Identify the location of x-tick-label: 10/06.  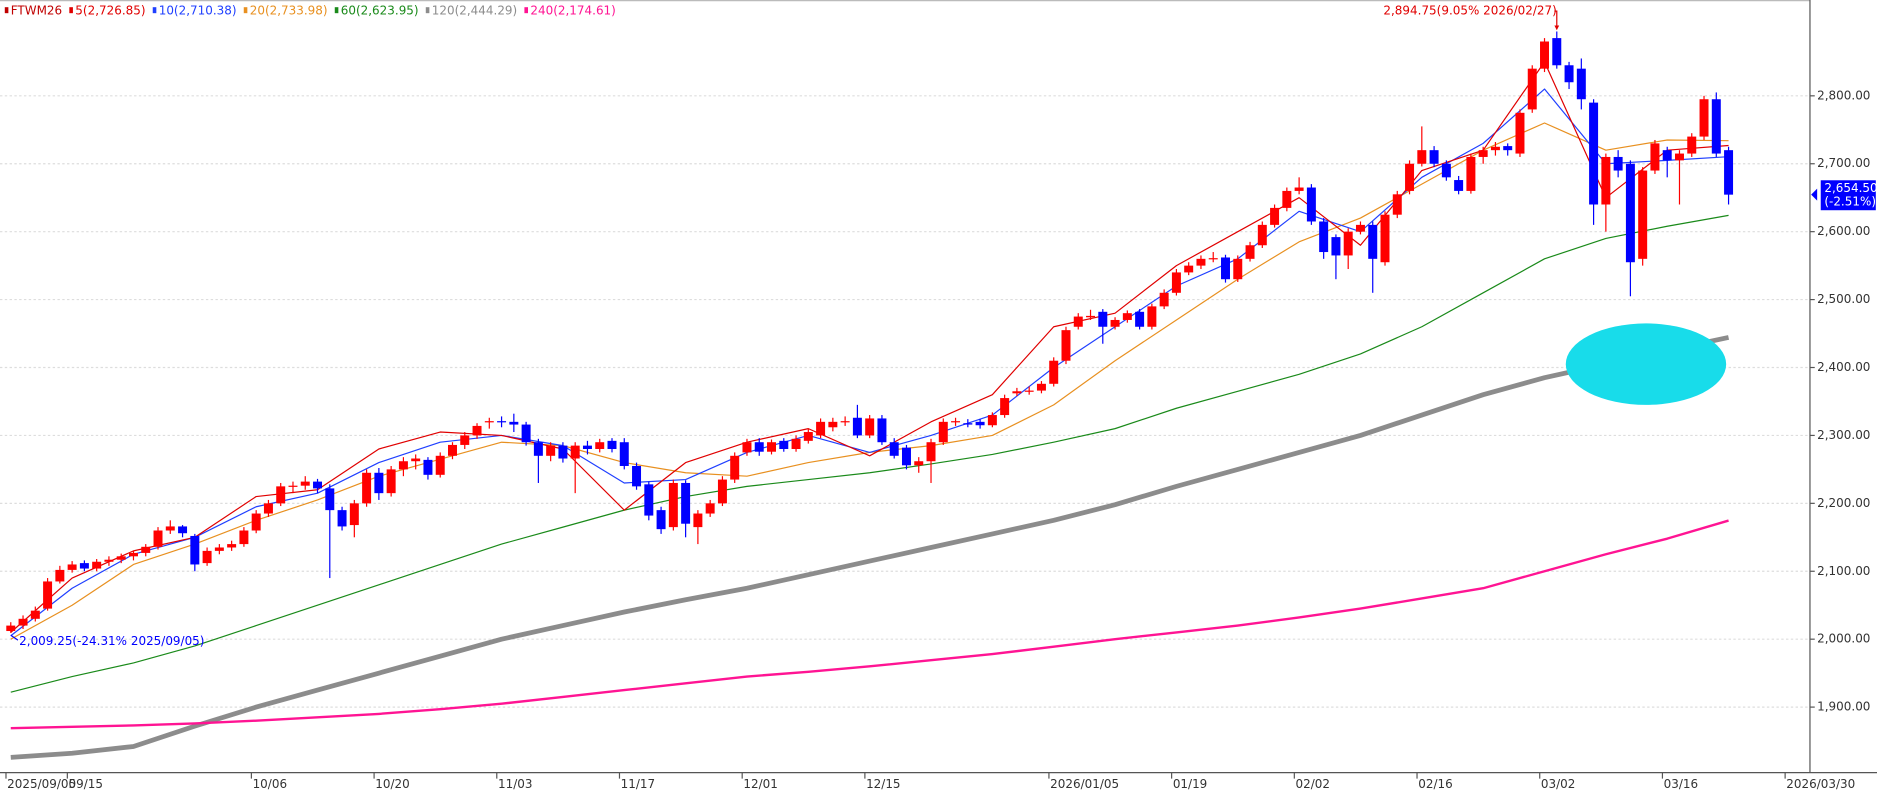
(270, 784).